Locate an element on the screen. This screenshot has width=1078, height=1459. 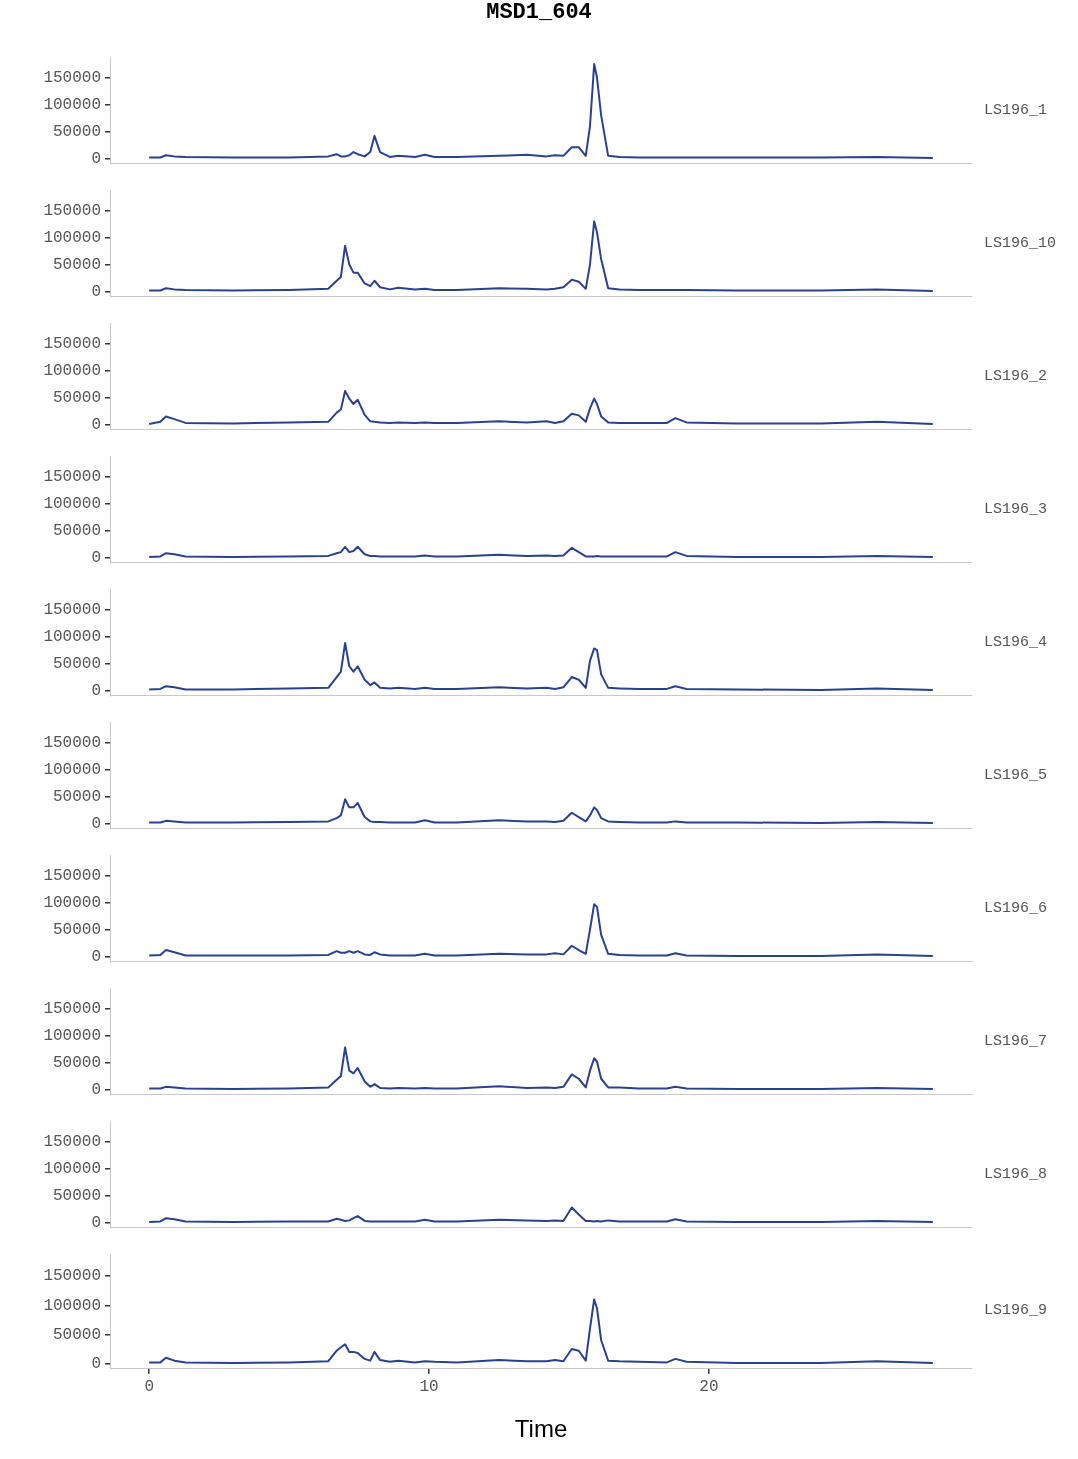
x-axis-title: Time is located at coordinates (541, 1428).